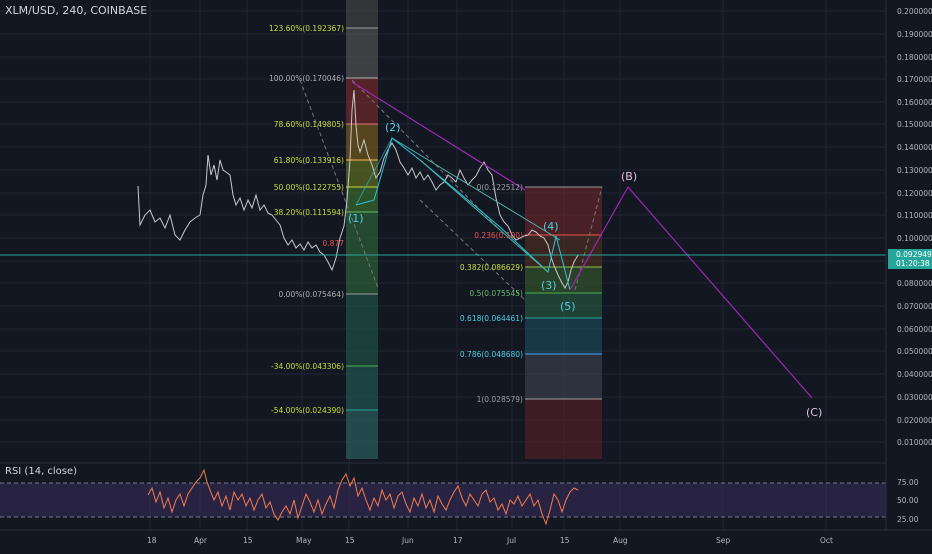 The image size is (932, 554). What do you see at coordinates (309, 160) in the screenshot?
I see `fib-level-label: 61.80%(0.133916)` at bounding box center [309, 160].